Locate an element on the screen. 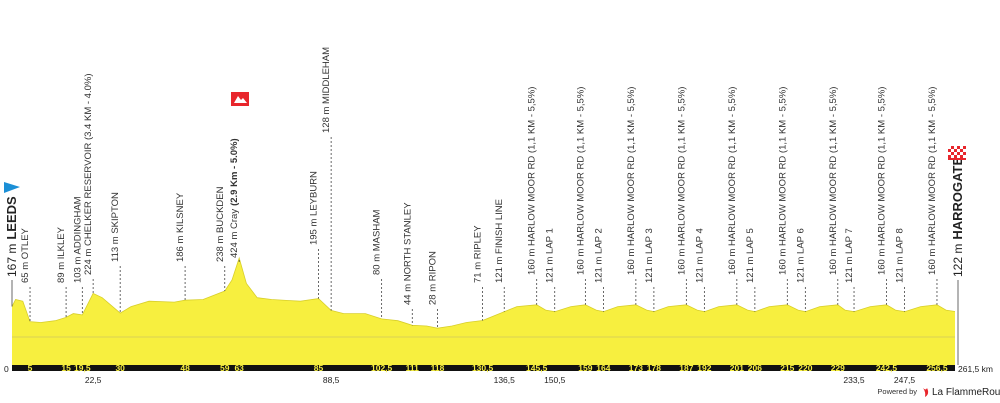 Image resolution: width=1000 pixels, height=403 pixels. start-name: LEEDS is located at coordinates (11, 218).